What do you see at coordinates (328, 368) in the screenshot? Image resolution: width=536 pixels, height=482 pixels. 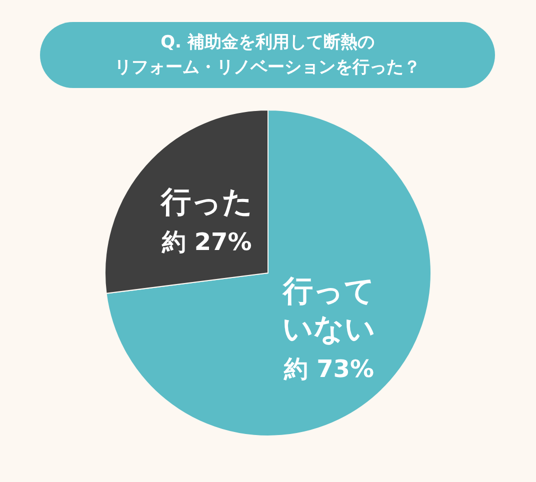 I see `data-label: 約 73%` at bounding box center [328, 368].